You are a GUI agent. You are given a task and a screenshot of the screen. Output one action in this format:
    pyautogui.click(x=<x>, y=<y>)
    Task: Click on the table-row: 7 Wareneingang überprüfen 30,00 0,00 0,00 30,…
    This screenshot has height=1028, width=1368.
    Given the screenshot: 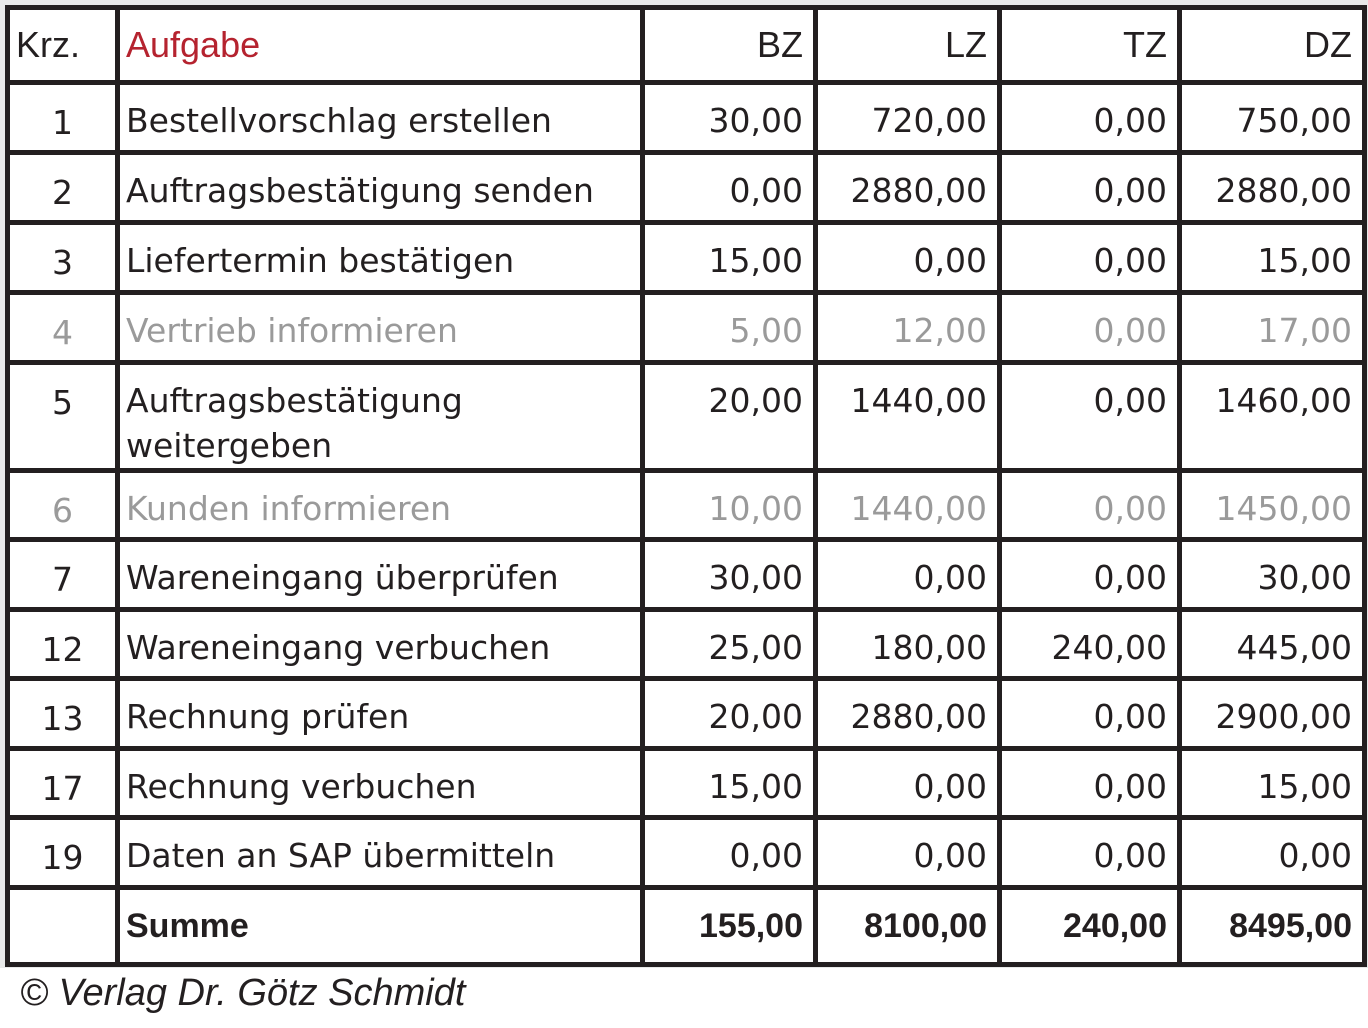 What is the action you would take?
    pyautogui.click(x=686, y=575)
    